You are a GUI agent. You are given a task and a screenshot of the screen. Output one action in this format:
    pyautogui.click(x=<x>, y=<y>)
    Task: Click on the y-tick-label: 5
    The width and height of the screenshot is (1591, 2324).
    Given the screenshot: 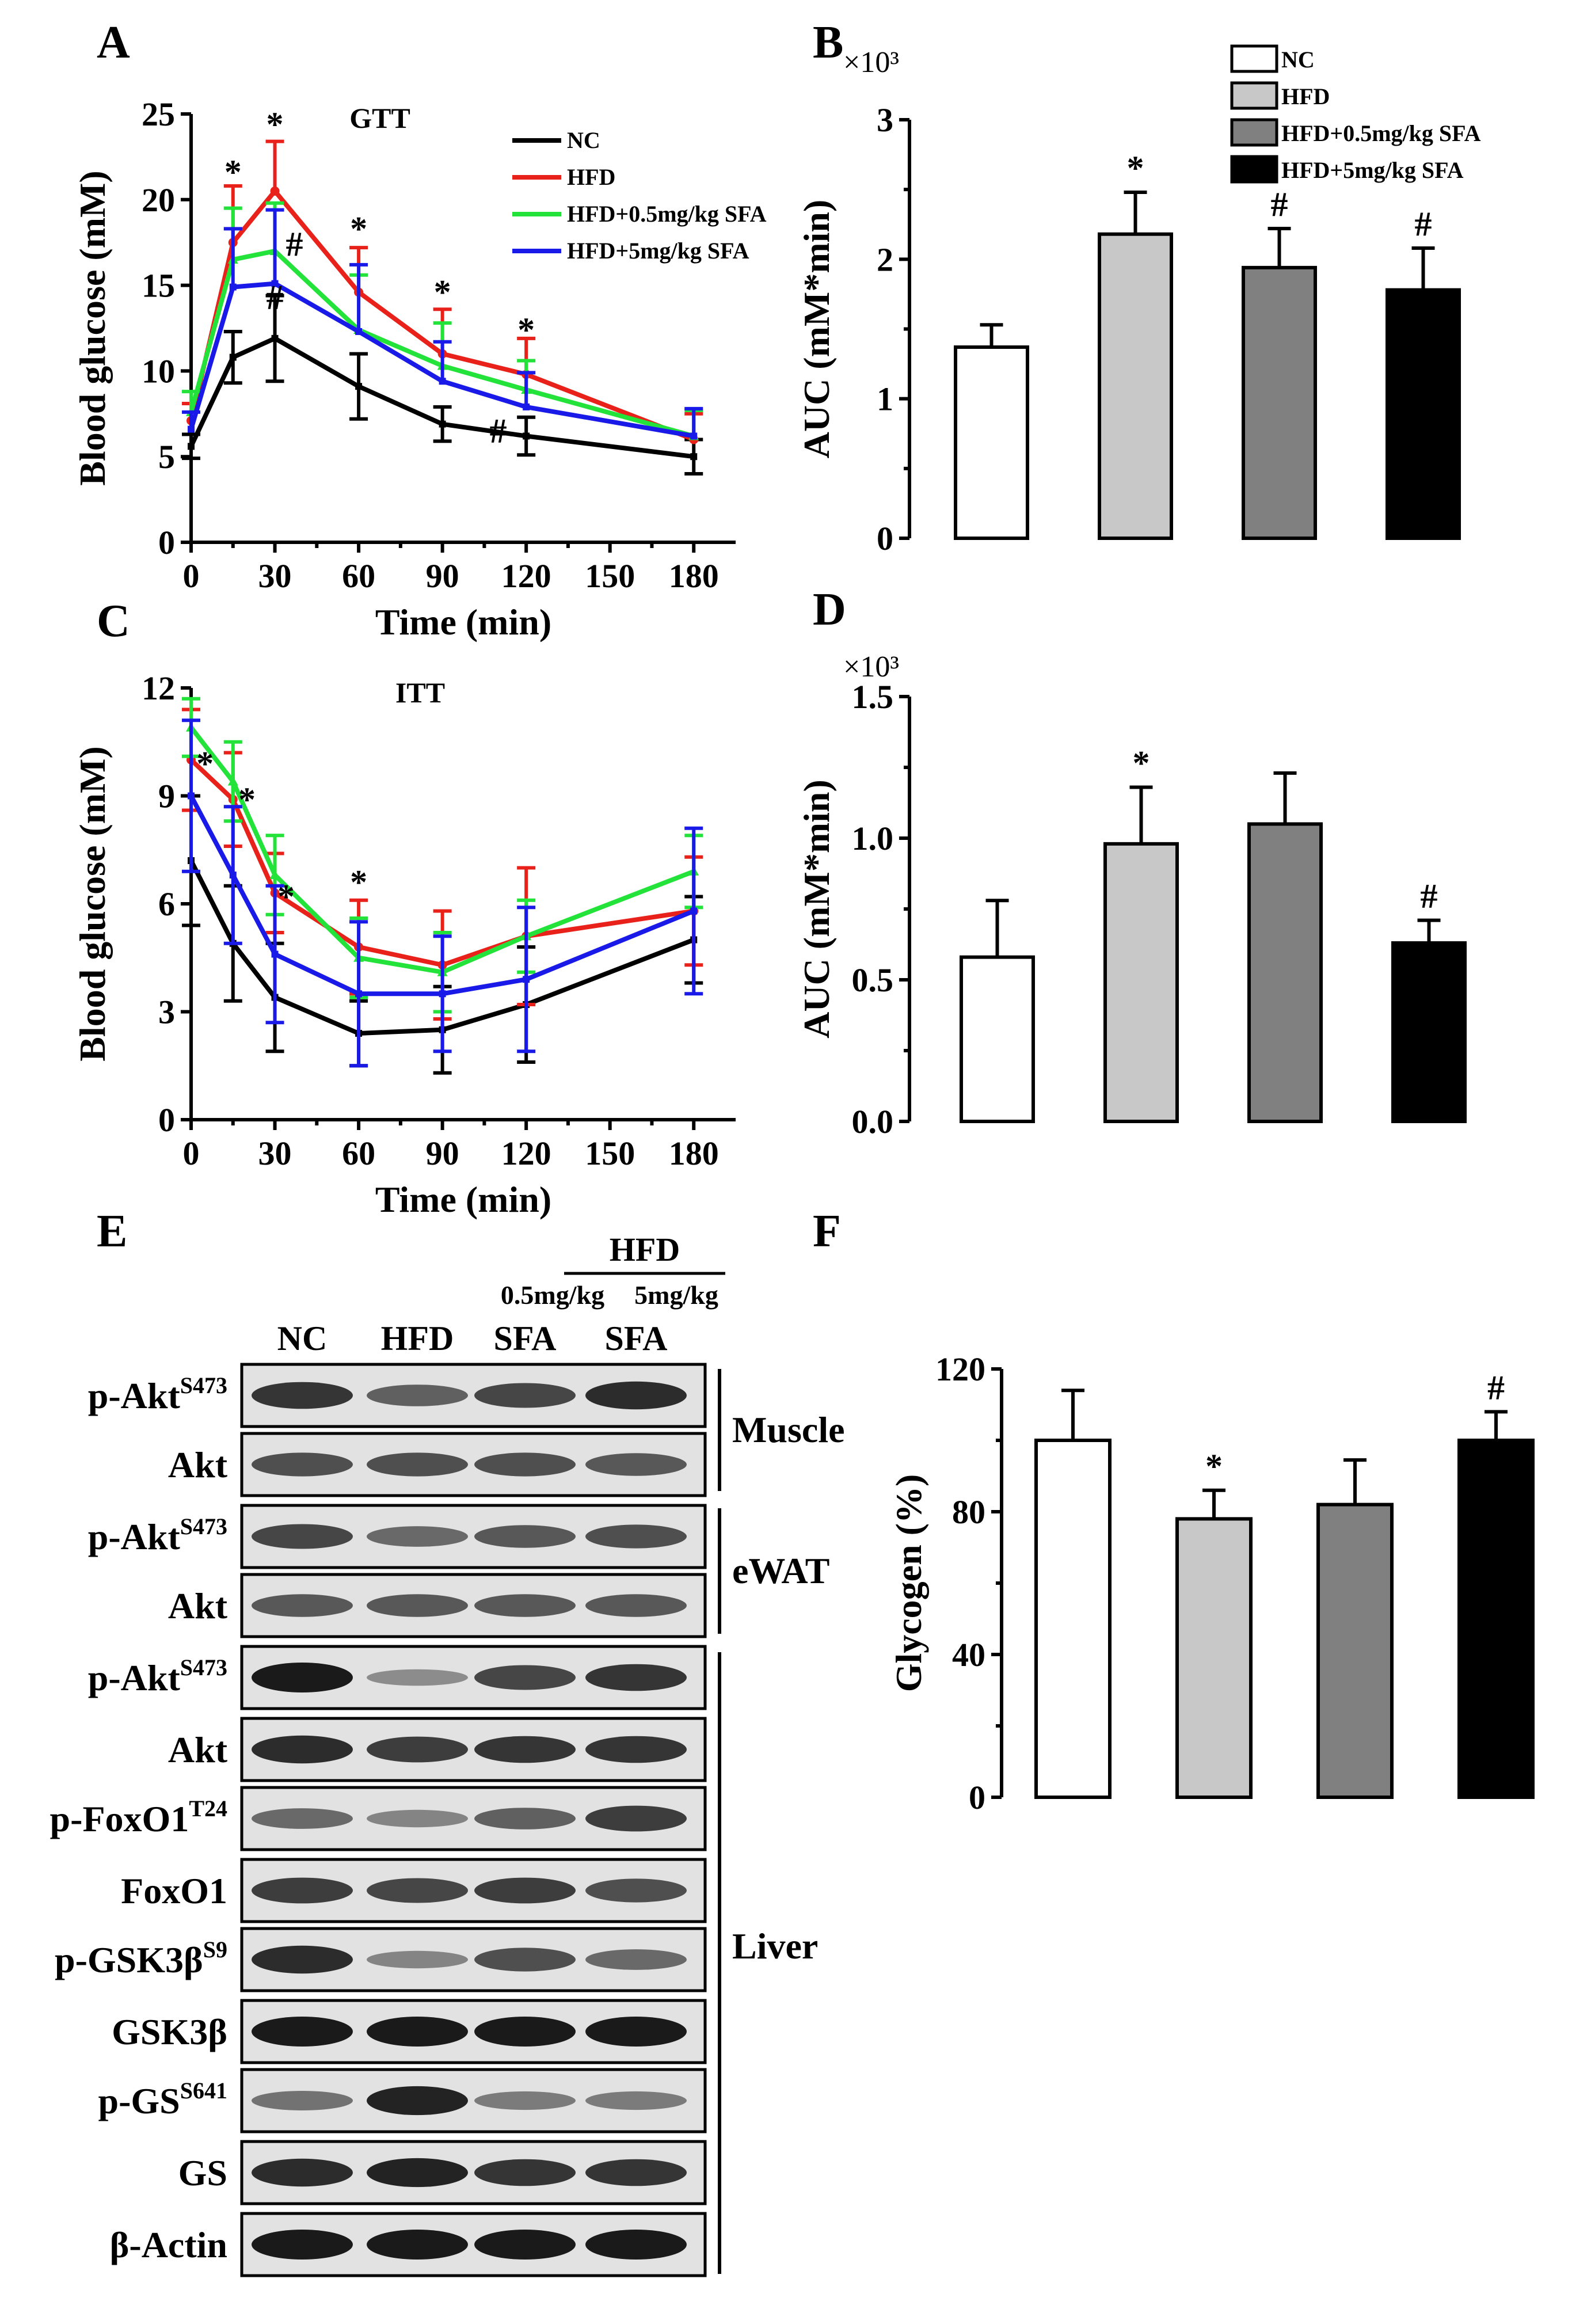 What is the action you would take?
    pyautogui.click(x=166, y=457)
    